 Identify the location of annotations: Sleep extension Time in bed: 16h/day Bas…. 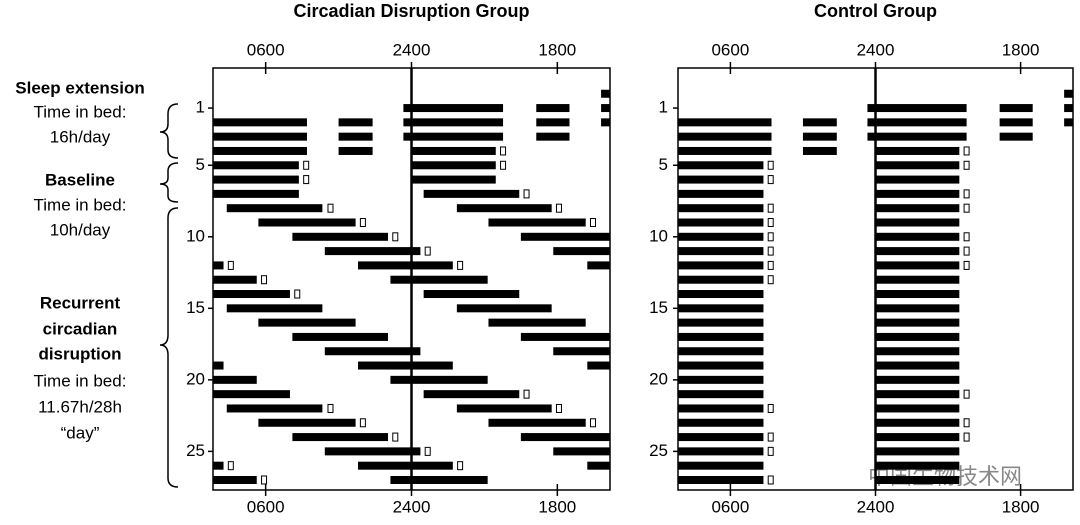
(79, 260).